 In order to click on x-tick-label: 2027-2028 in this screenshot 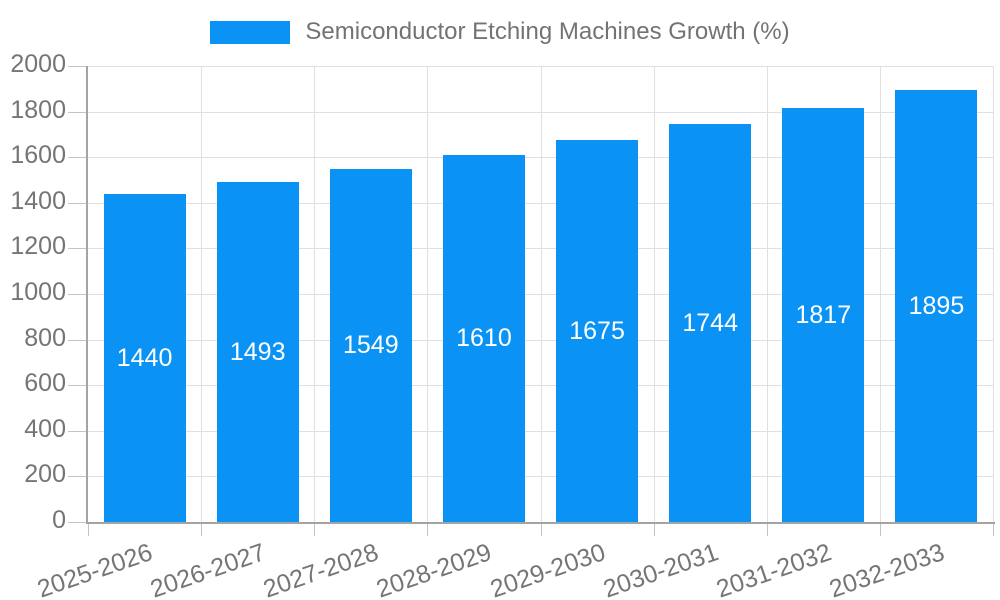, I will do `click(321, 569)`.